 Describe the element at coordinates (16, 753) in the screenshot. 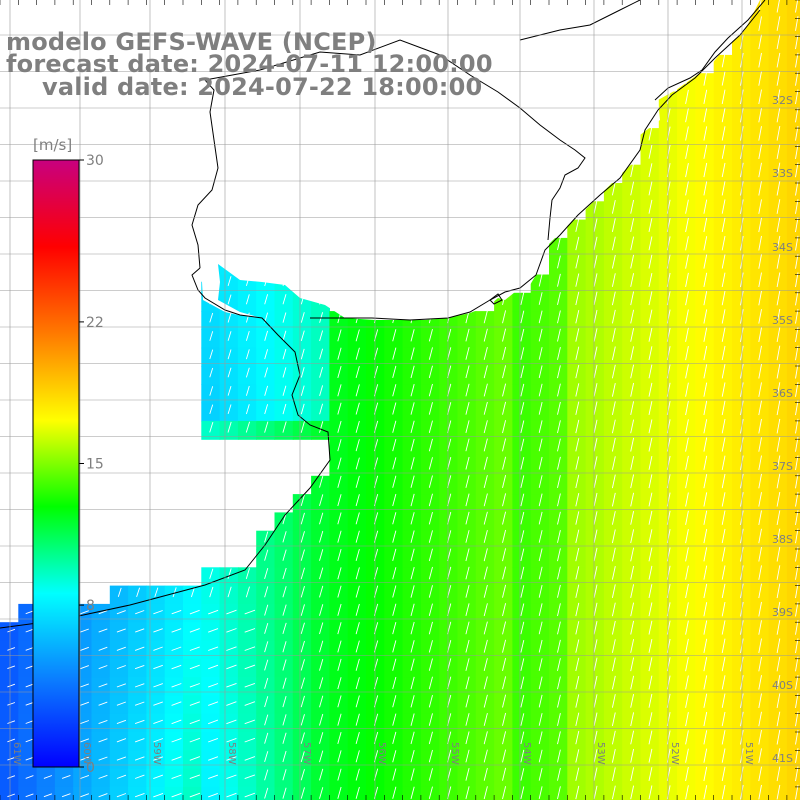

I see `longitude-label: 61W` at that location.